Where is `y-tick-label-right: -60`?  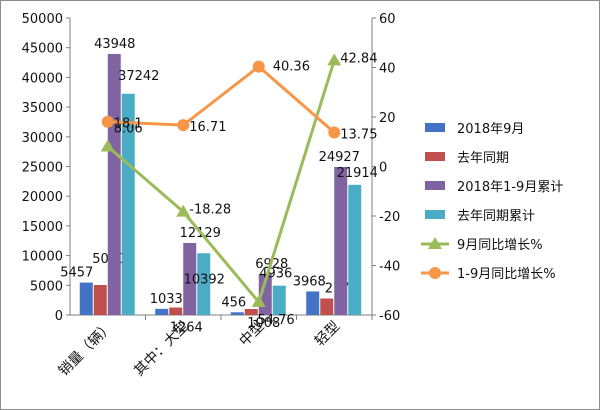 y-tick-label-right: -60 is located at coordinates (389, 316).